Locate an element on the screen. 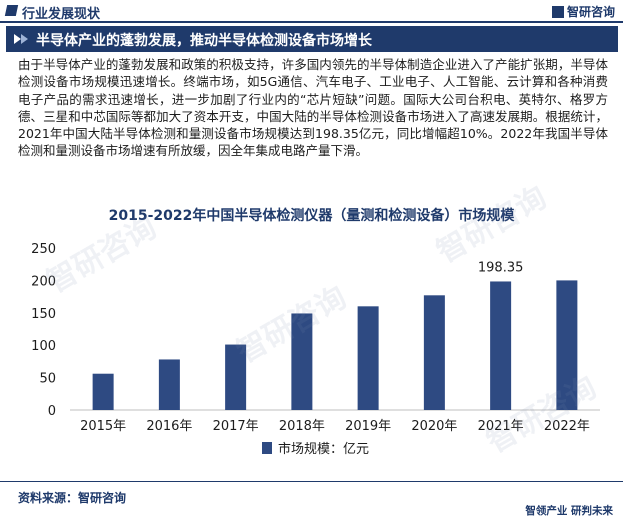 Image resolution: width=623 pixels, height=521 pixels. source-note: 资料来源：智研咨询 is located at coordinates (72, 498).